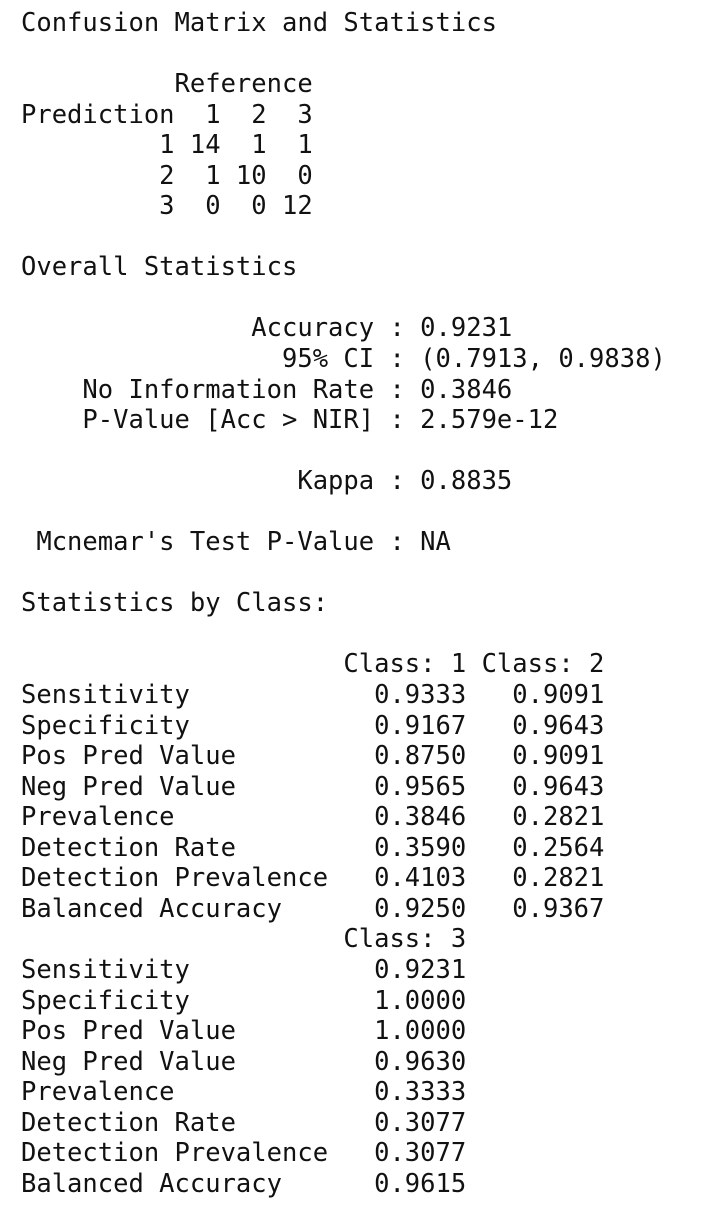 Image resolution: width=701 pixels, height=1218 pixels. What do you see at coordinates (167, 114) in the screenshot?
I see `matrix-prediction-header: Prediction 1 2 3` at bounding box center [167, 114].